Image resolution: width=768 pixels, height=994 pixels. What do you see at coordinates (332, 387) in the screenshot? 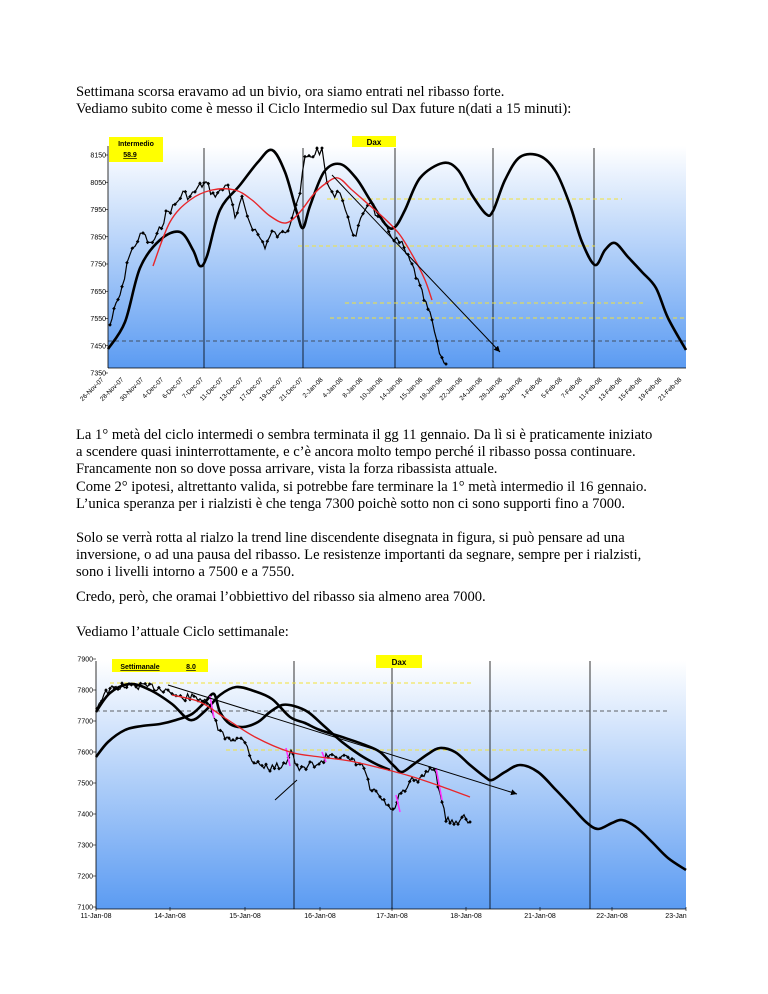
I see `chart1-x-tick: 4-Jan-08` at bounding box center [332, 387].